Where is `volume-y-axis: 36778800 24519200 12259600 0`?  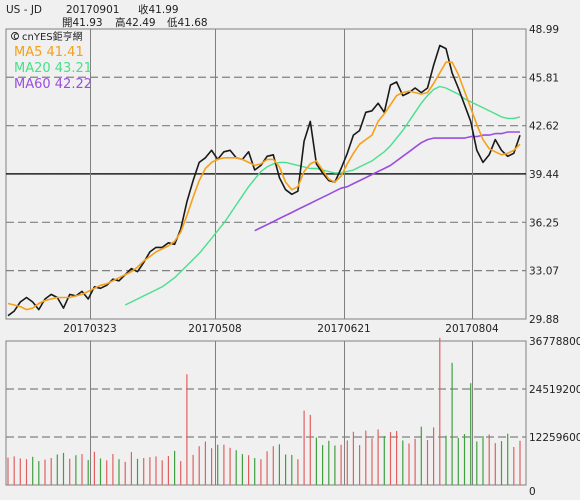
volume-y-axis: 36778800 24519200 12259600 0 is located at coordinates (554, 417).